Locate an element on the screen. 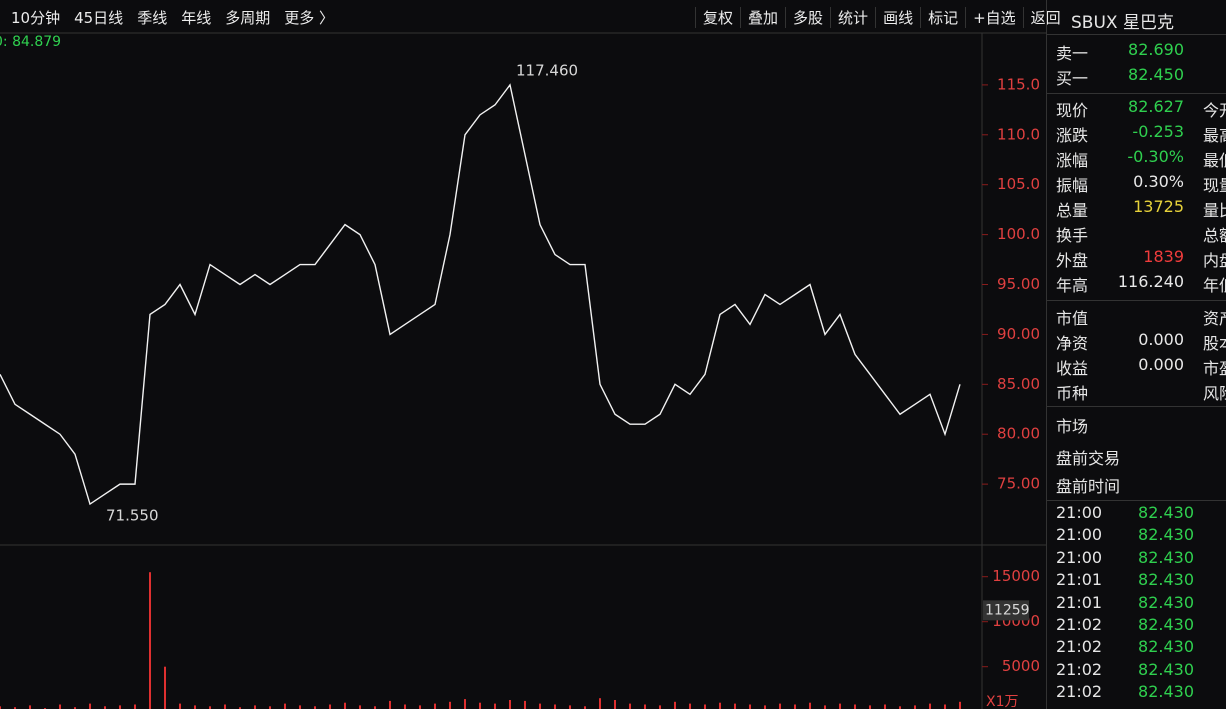 The image size is (1226, 709). quote-row: 现价 82.627 今开 is located at coordinates (1141, 109).